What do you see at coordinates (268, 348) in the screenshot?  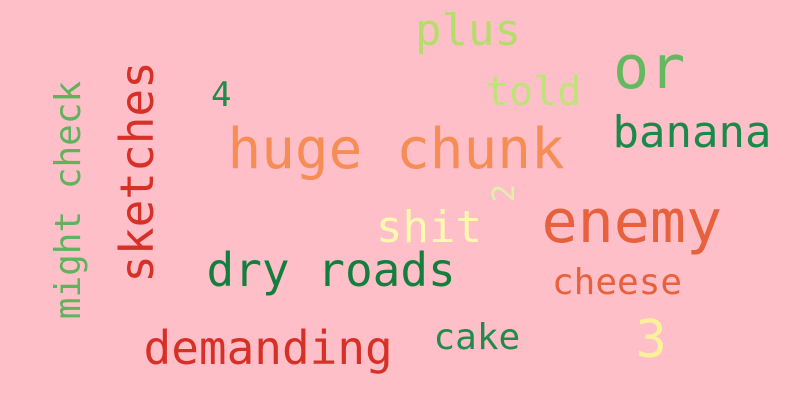 I see `word-demanding: demanding` at bounding box center [268, 348].